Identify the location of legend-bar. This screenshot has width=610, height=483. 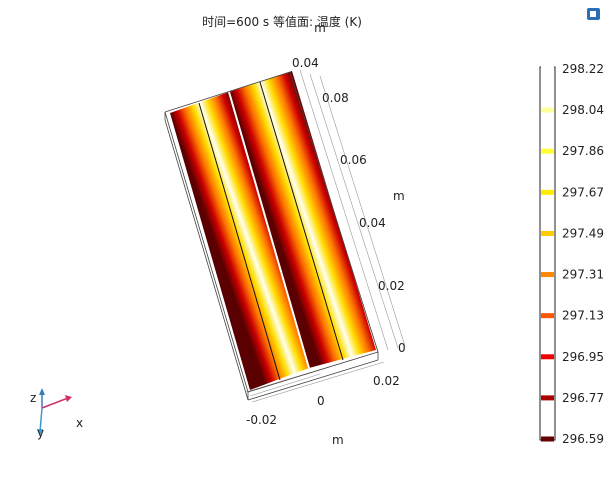
(547, 253).